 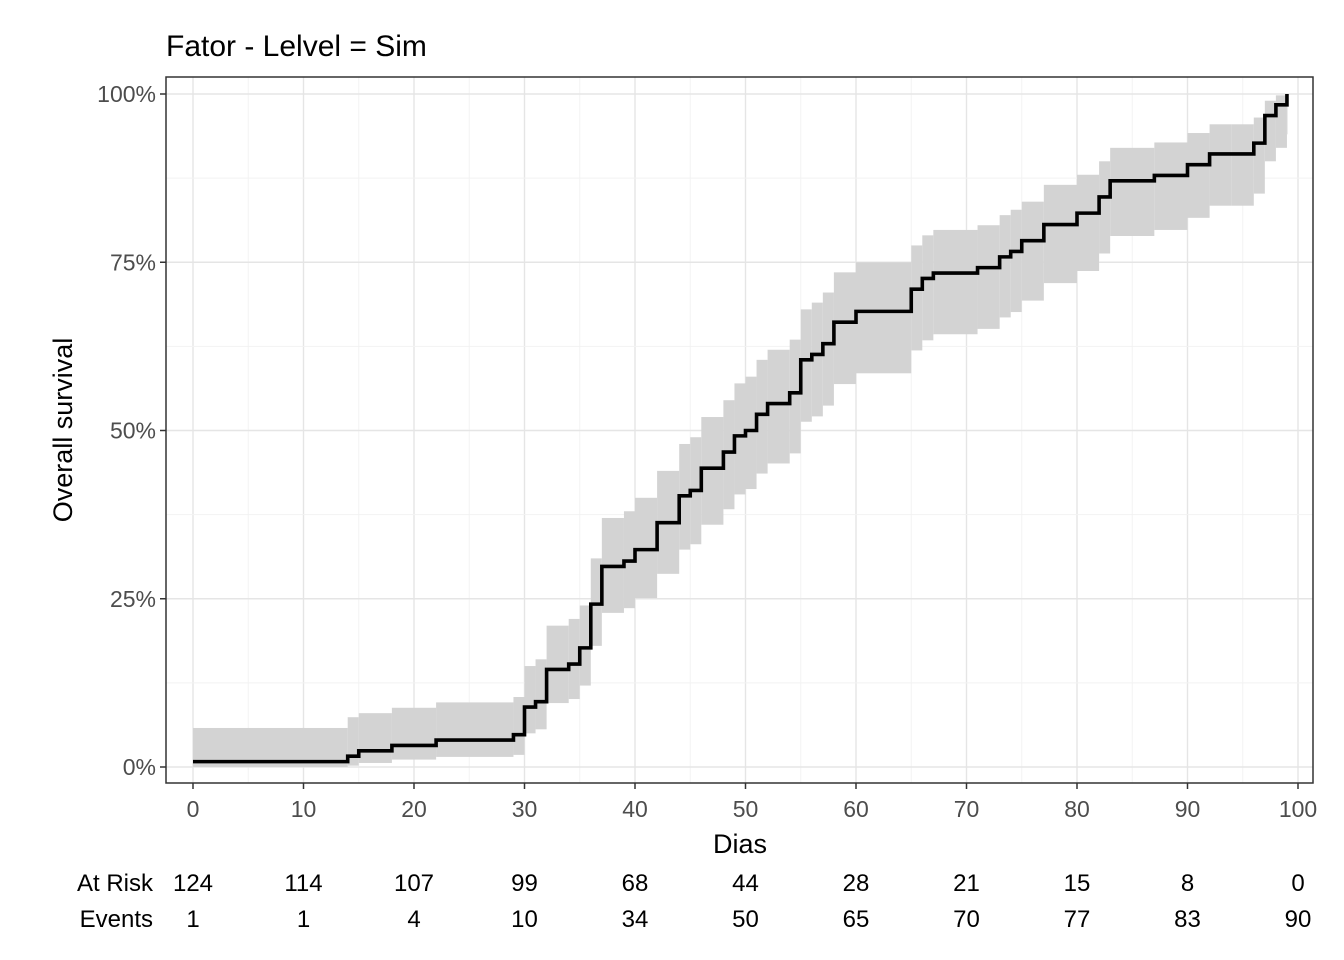 I want to click on risk-table-cell: 21, so click(x=966, y=883).